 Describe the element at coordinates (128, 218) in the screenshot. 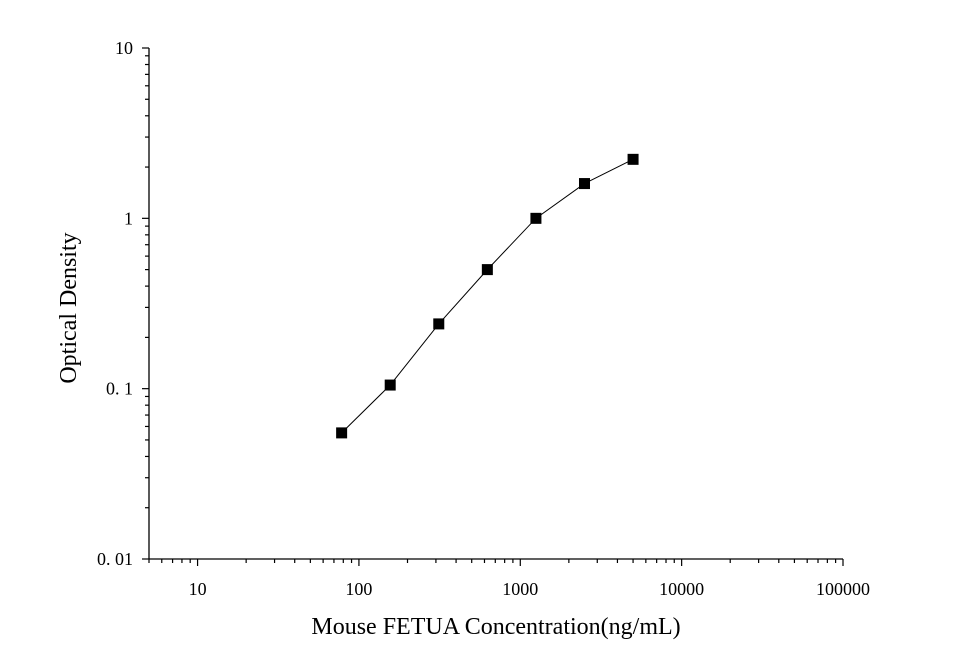

I see `y-tick-label: 1` at that location.